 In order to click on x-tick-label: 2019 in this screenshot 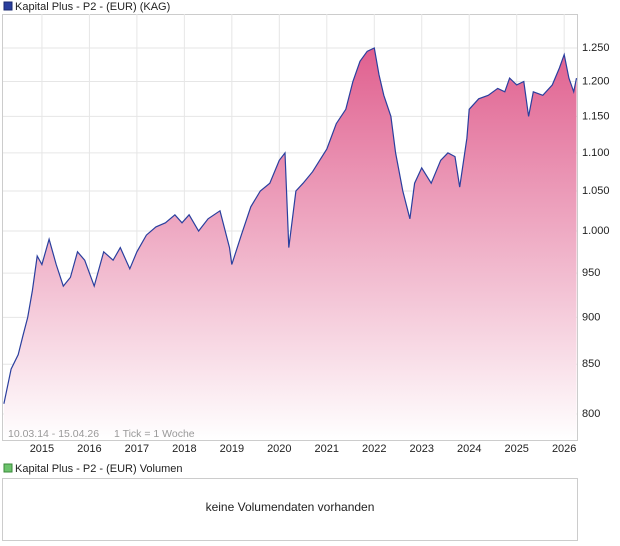, I will do `click(232, 449)`.